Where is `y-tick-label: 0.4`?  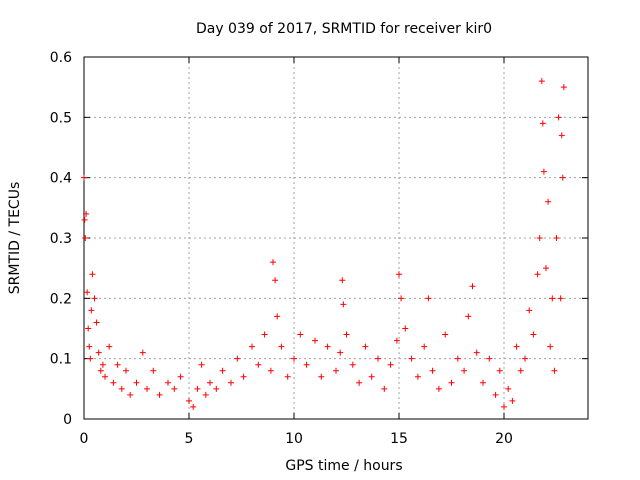 y-tick-label: 0.4 is located at coordinates (61, 179).